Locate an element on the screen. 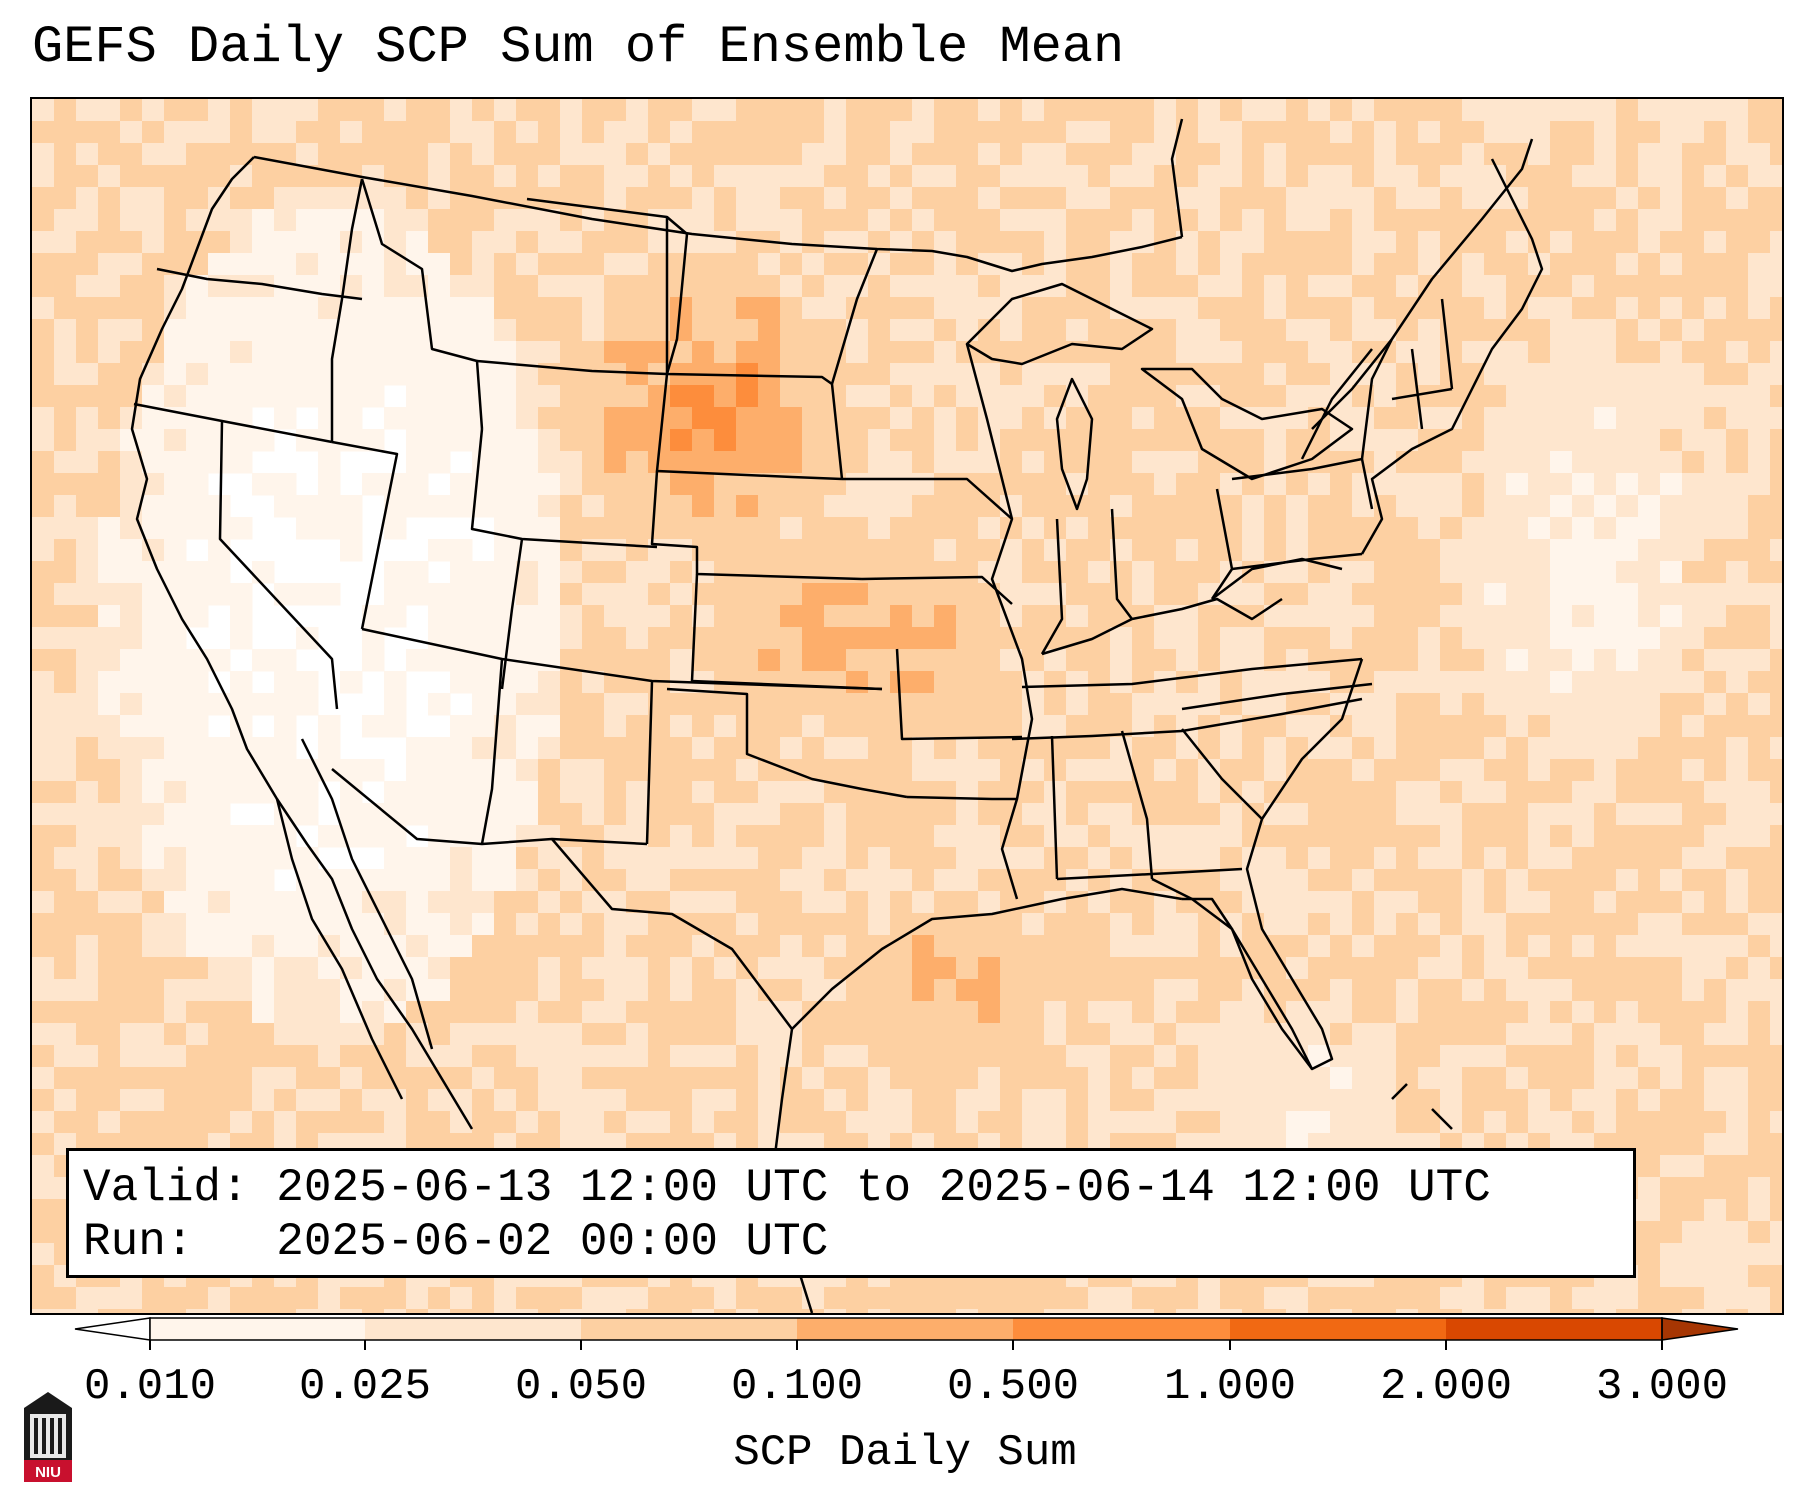 This screenshot has height=1500, width=1803. east-coast-ne is located at coordinates (1452, 356).